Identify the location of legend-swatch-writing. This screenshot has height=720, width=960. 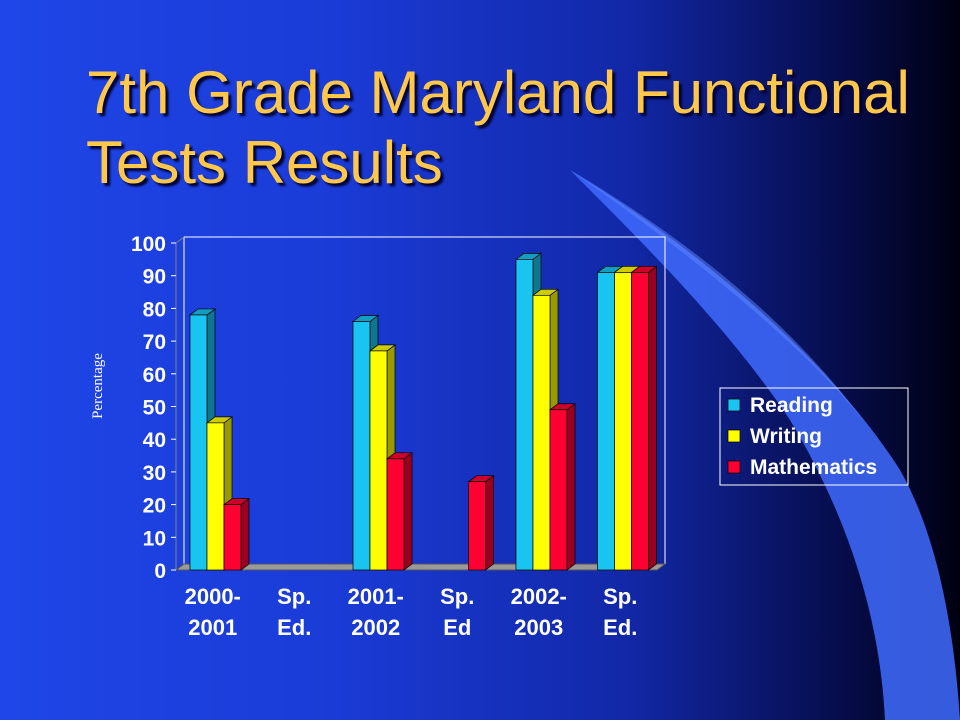
(734, 436).